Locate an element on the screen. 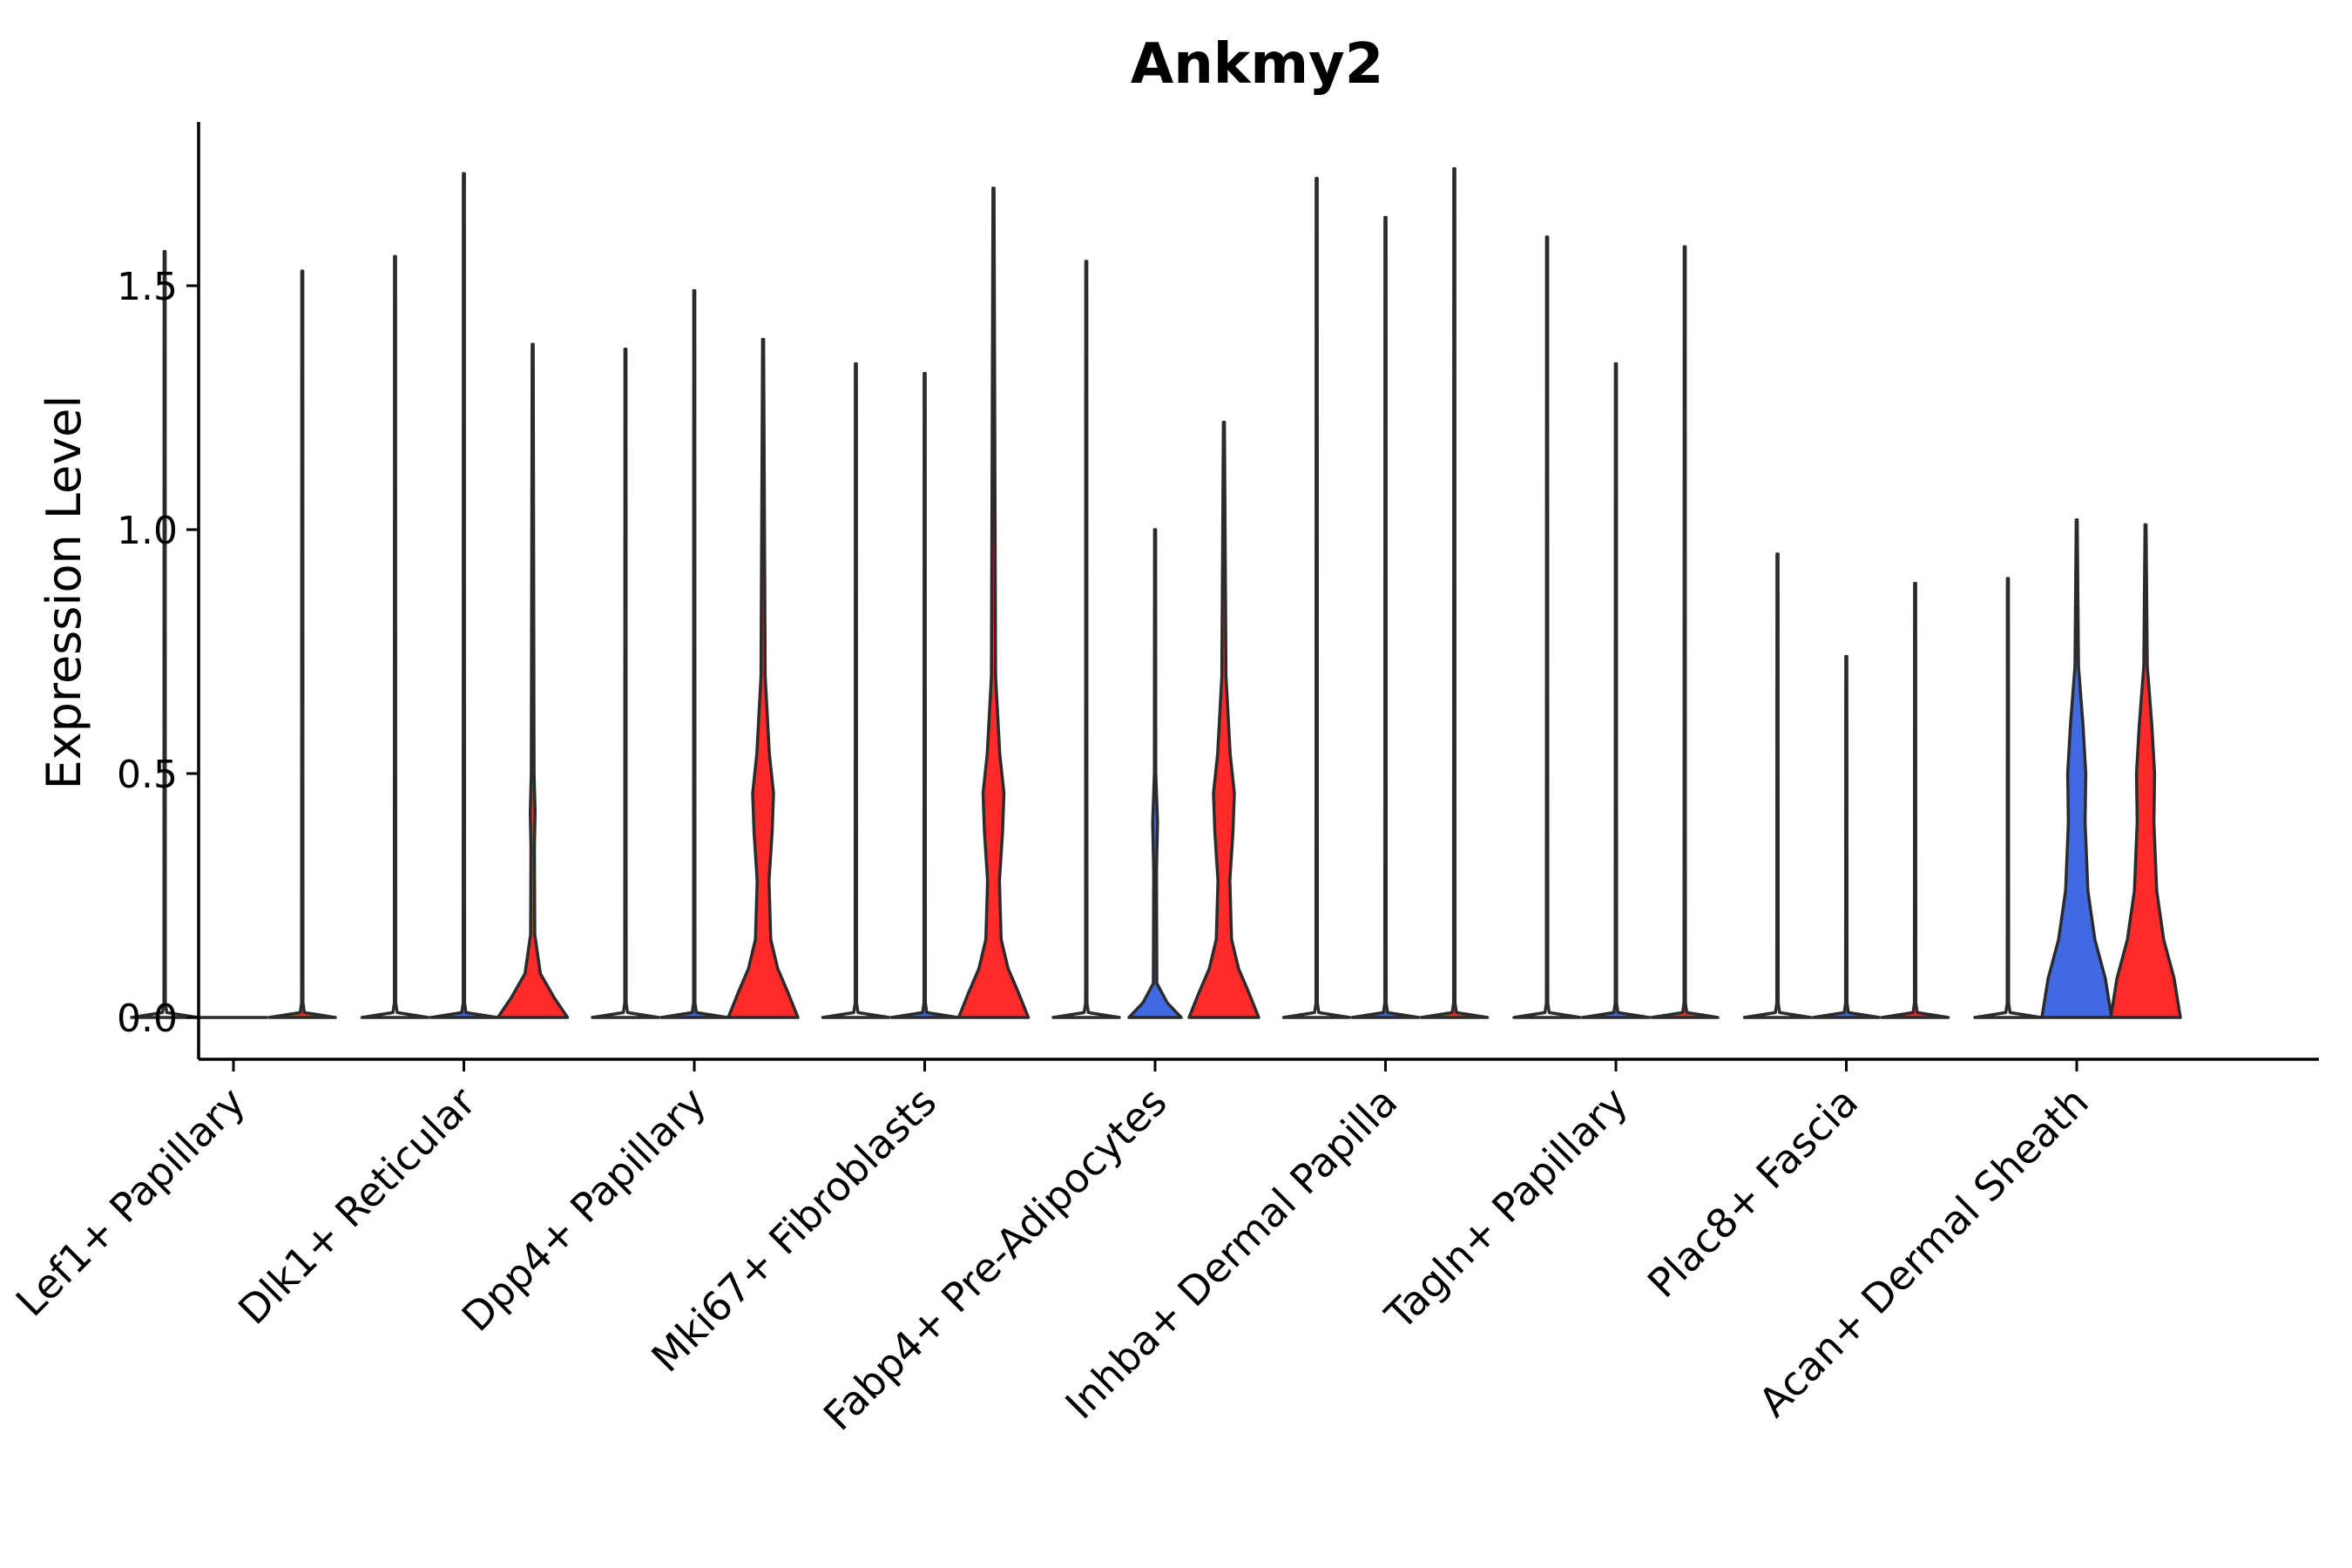 This screenshot has width=2352, height=1568. y-tick-label: 1.0 is located at coordinates (147, 531).